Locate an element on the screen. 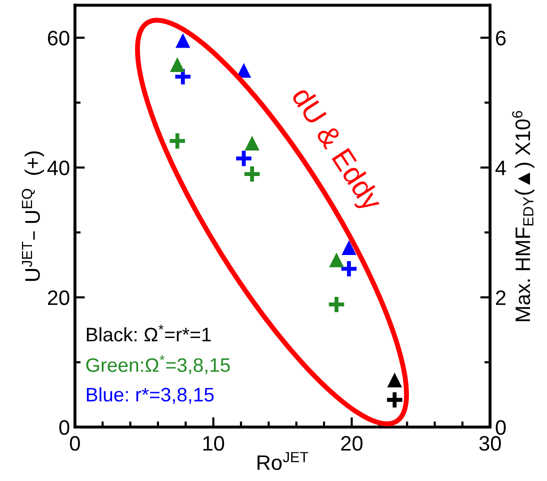 The height and width of the screenshot is (481, 547). y2-tick-label: 2 is located at coordinates (501, 297).